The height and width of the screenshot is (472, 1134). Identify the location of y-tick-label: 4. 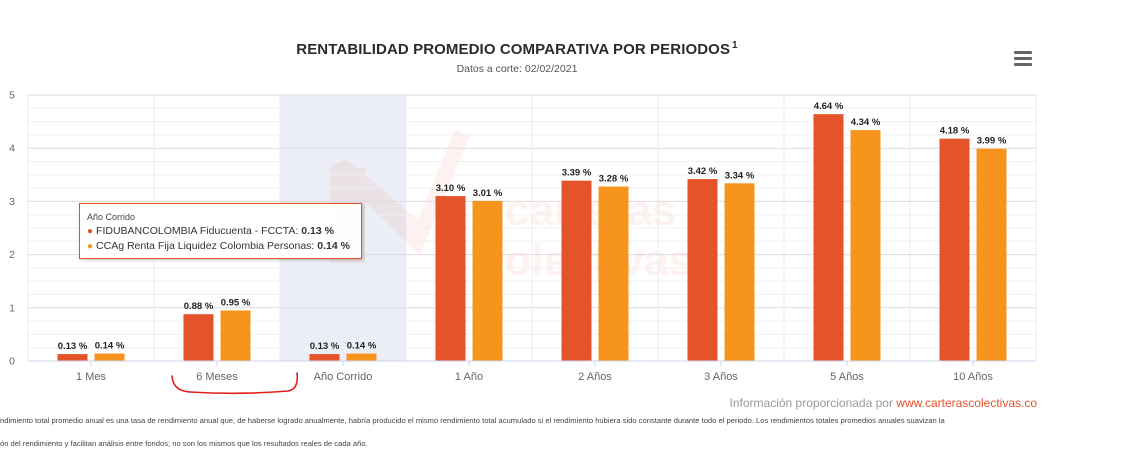
(12, 149).